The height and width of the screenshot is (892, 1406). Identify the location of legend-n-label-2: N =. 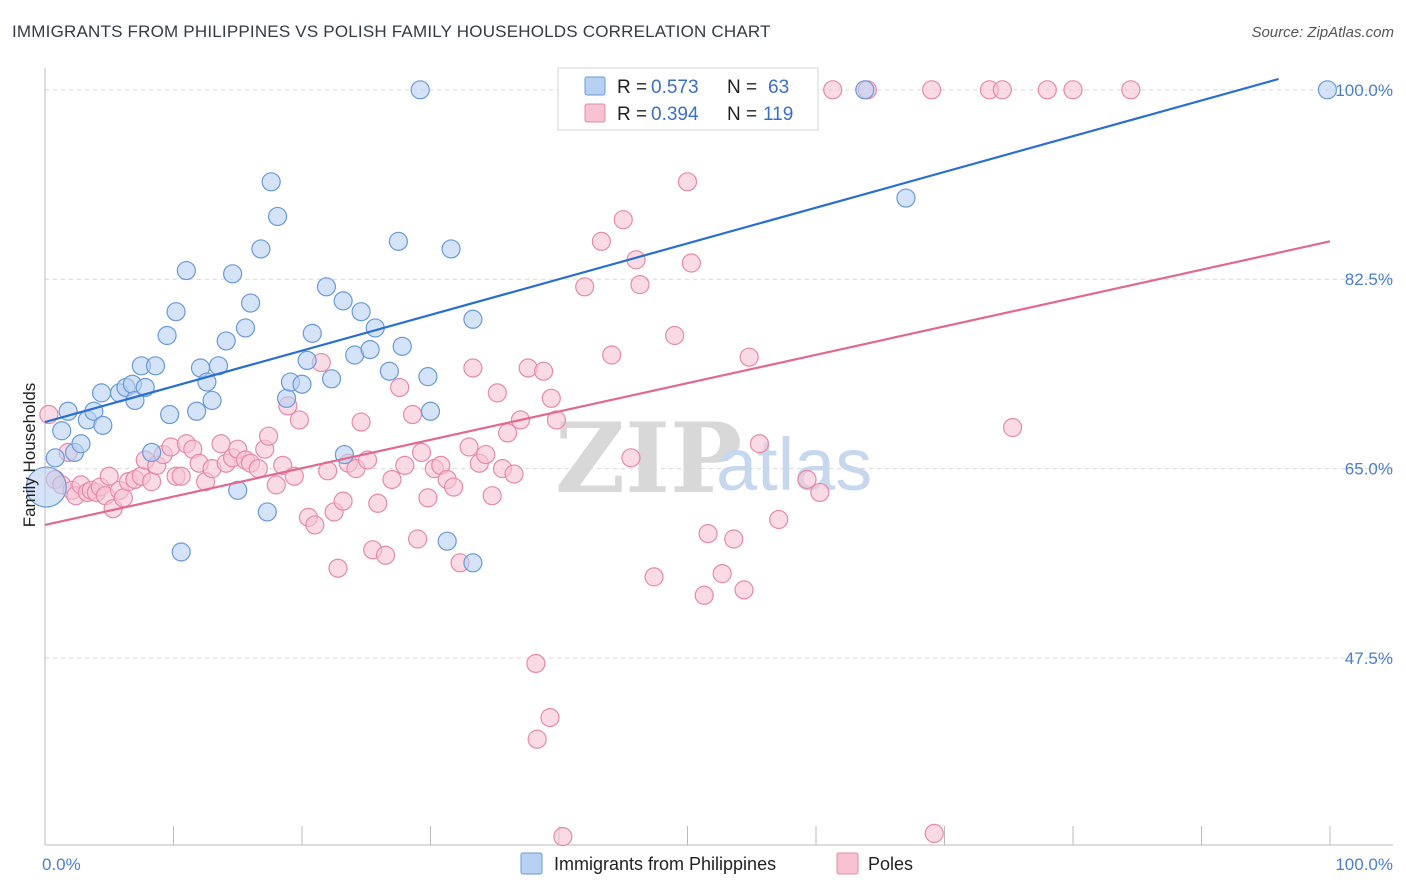
(742, 114).